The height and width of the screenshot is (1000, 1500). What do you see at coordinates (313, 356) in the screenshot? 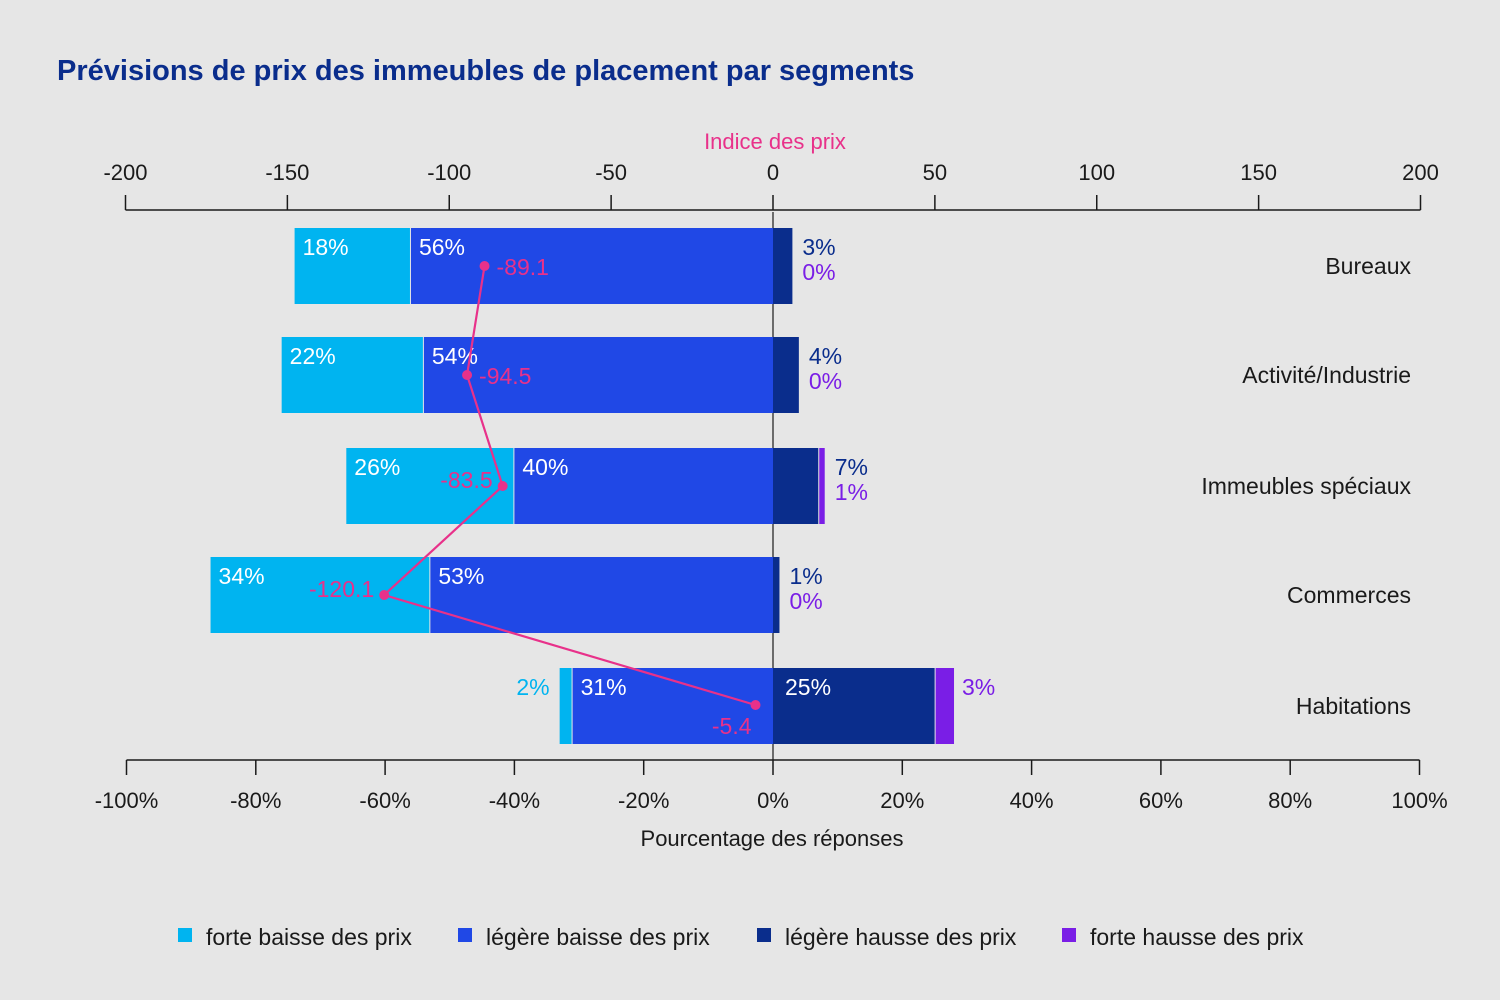
I see `value-label-forte-baisse: 22%` at bounding box center [313, 356].